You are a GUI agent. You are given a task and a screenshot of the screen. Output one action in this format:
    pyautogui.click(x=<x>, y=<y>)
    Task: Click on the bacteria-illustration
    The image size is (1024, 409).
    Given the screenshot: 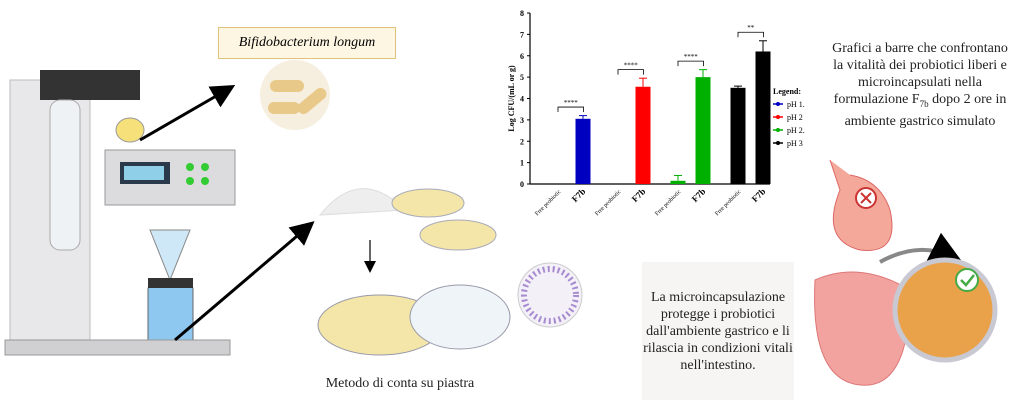 What is the action you would take?
    pyautogui.click(x=295, y=95)
    